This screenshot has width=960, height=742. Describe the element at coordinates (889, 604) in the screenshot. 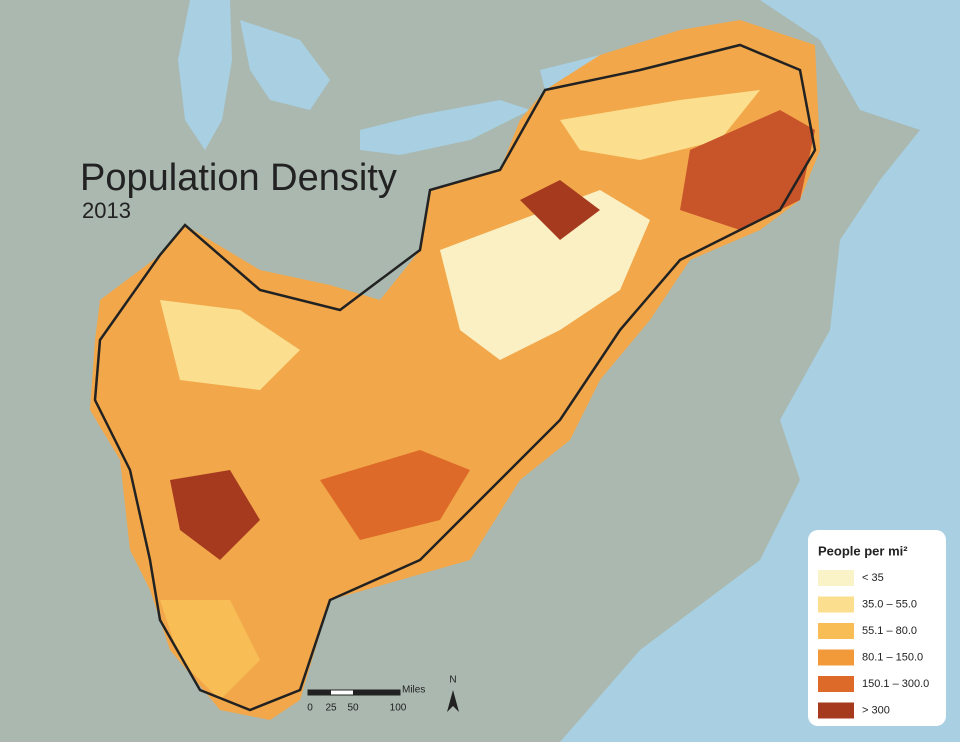

I see `legend-label: 35.0 – 55.0` at that location.